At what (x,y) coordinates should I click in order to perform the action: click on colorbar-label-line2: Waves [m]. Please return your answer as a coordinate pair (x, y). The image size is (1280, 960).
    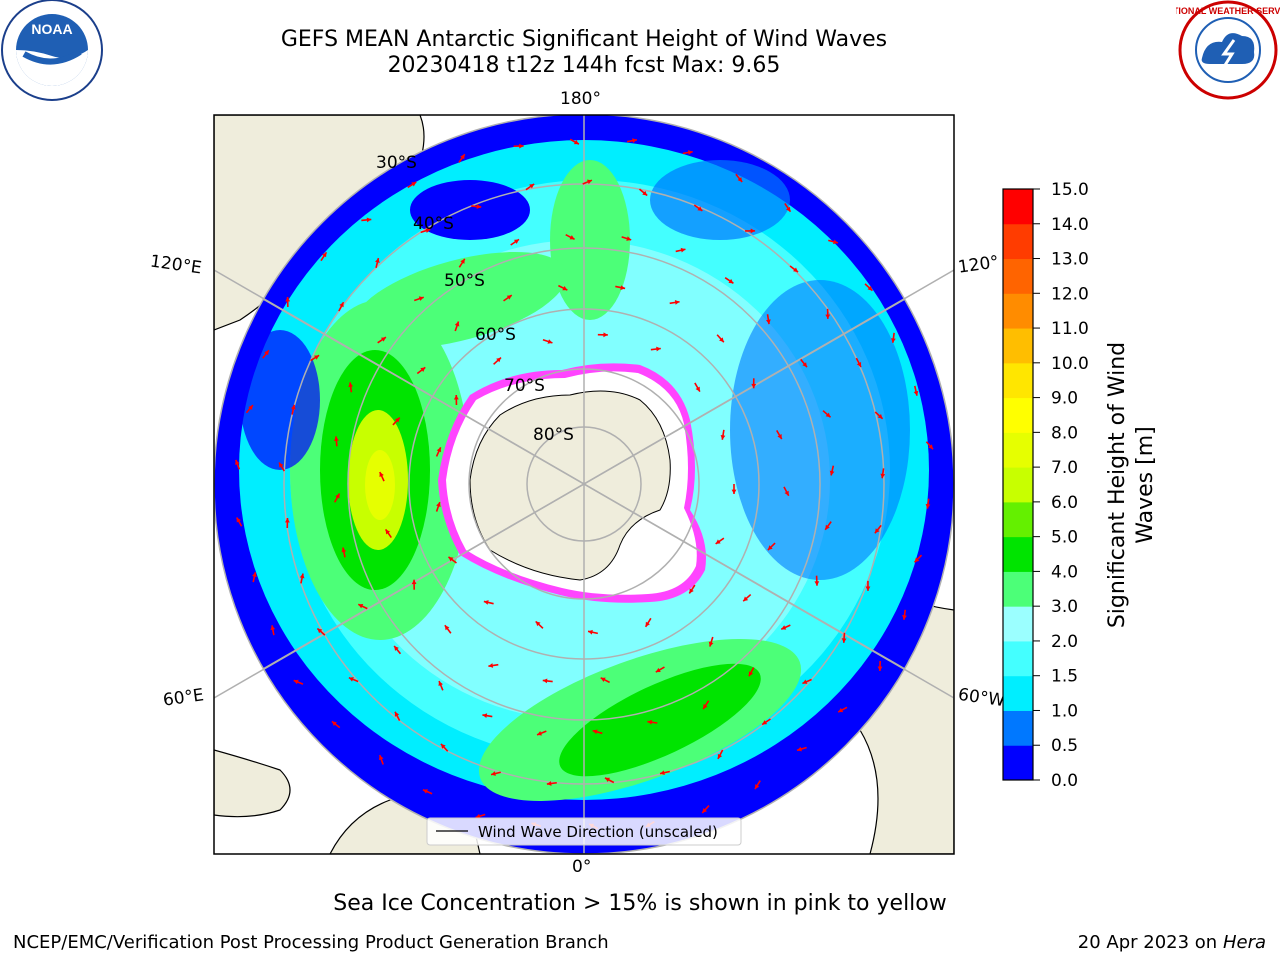
    Looking at the image, I should click on (1145, 484).